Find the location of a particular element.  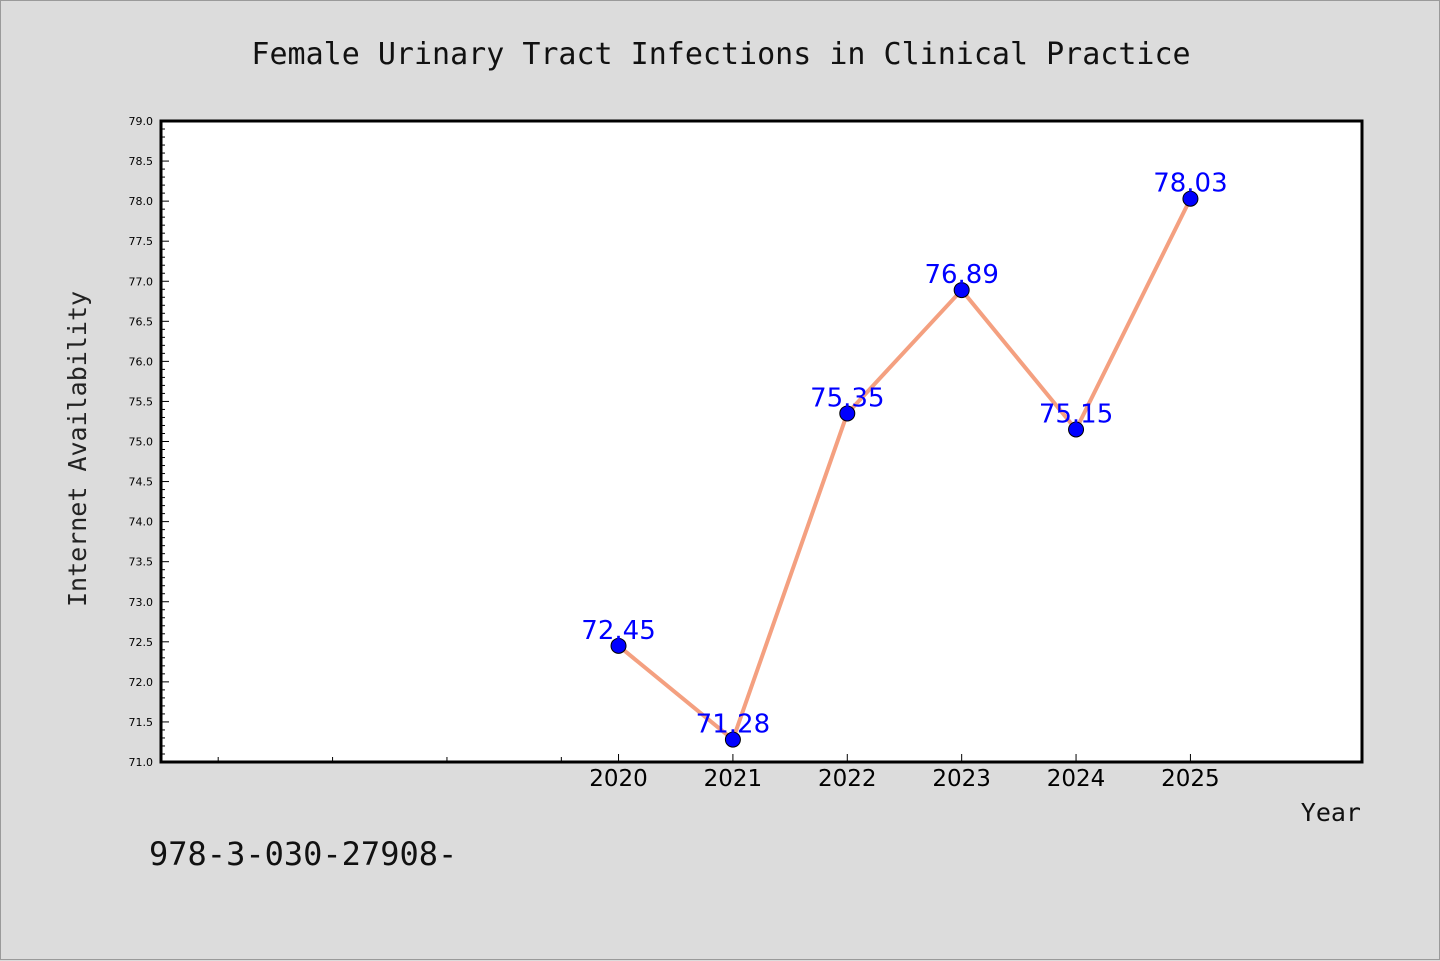

y-tick-label: 79.0 is located at coordinates (141, 121).